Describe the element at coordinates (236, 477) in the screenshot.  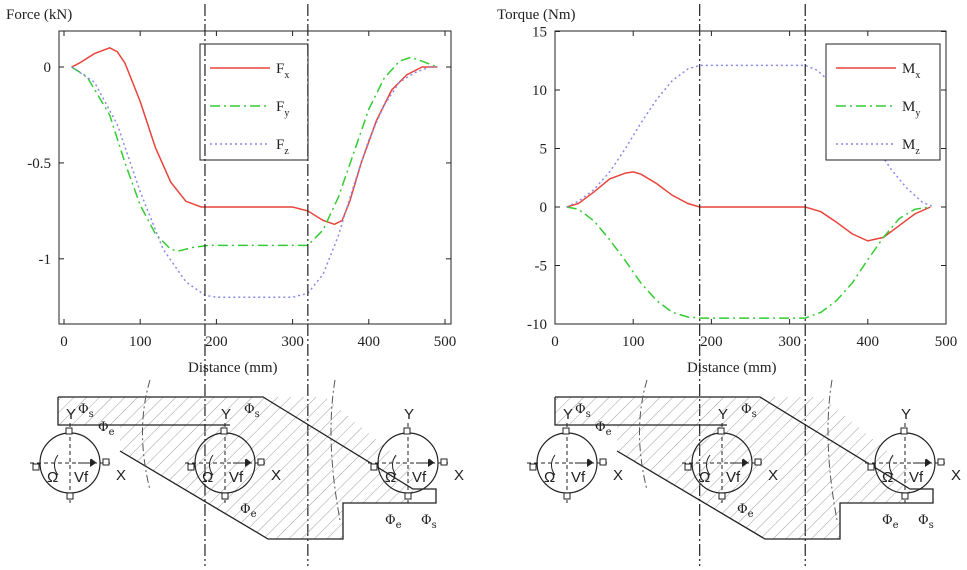
I see `tool-2-vf-label: Vf` at that location.